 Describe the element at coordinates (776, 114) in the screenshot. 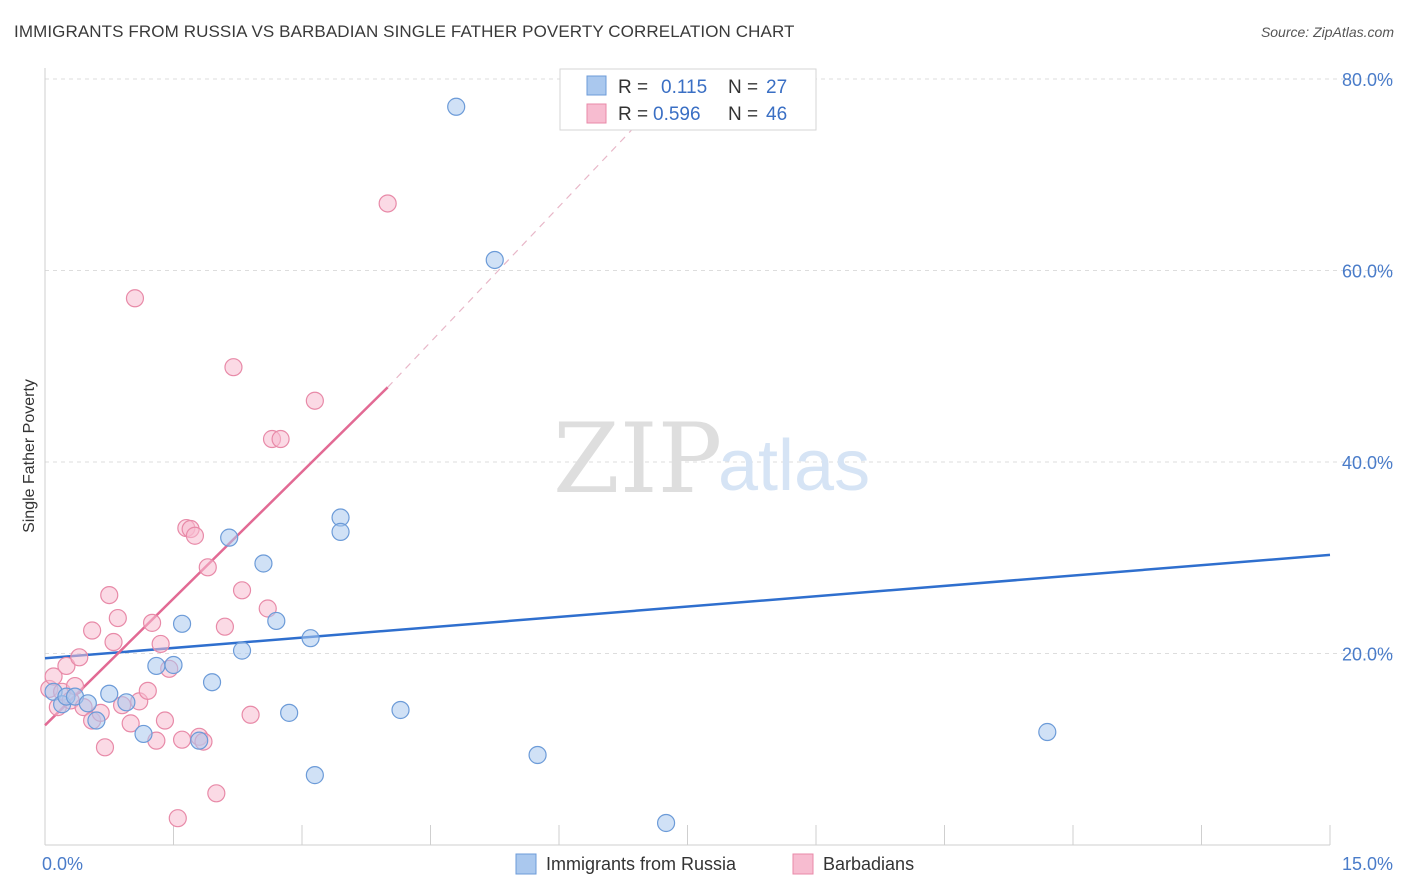

I see `legend-n-value-barbadians: 46` at that location.